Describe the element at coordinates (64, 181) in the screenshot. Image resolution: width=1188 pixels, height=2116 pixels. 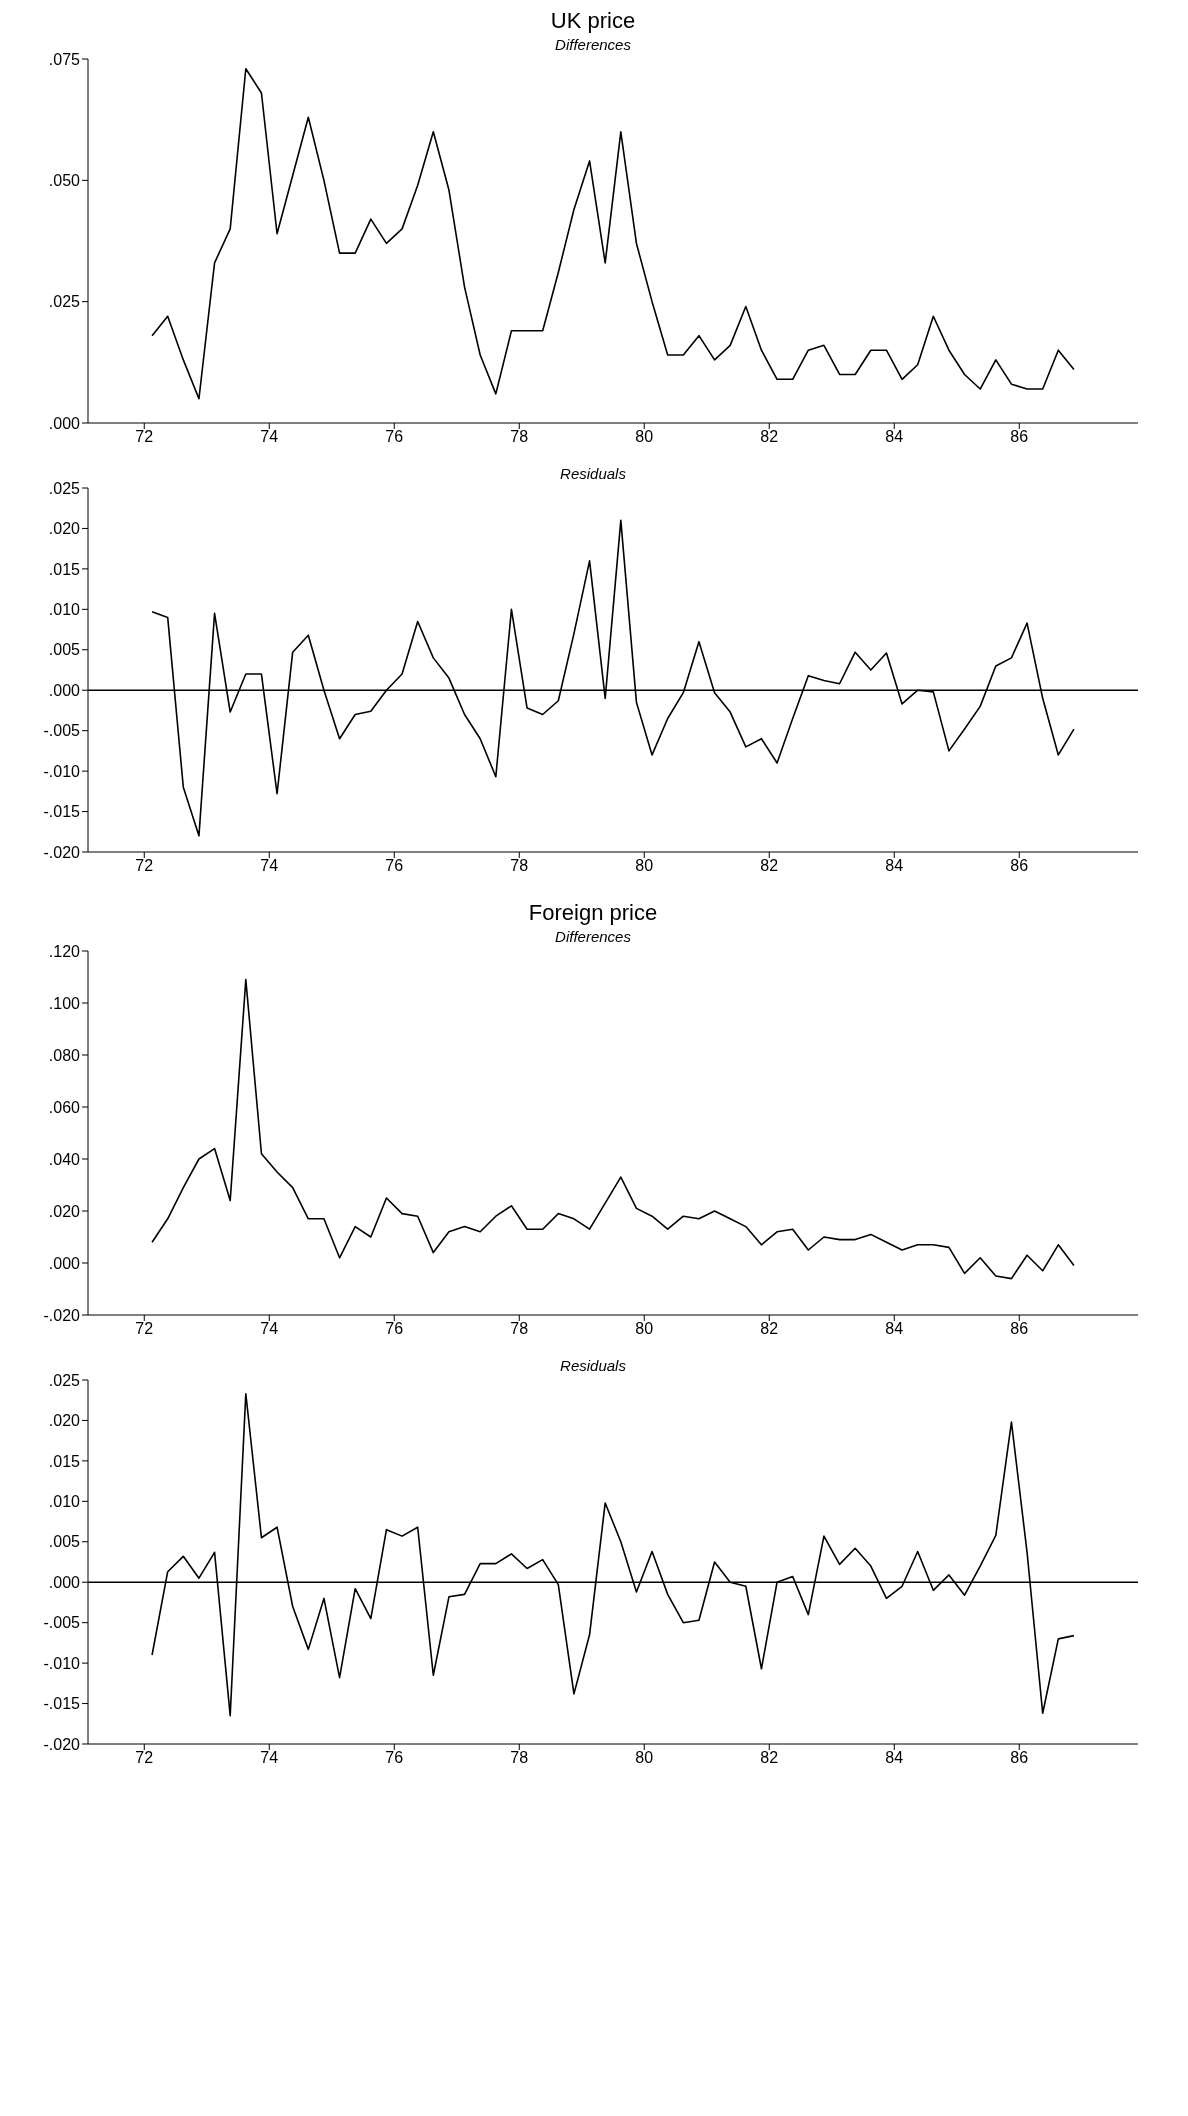
I see `y-tick-label: .050` at that location.